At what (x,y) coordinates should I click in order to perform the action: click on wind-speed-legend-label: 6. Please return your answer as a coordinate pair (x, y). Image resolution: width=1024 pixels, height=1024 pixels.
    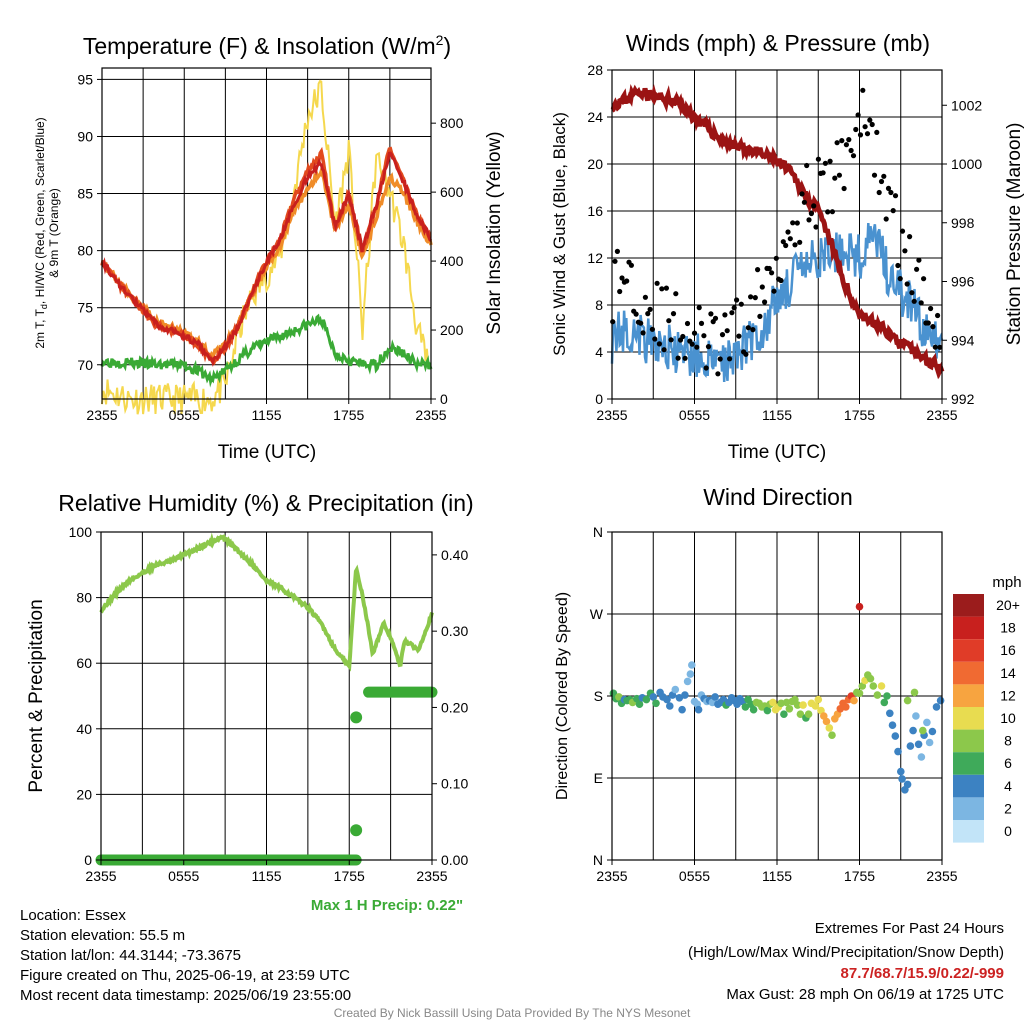
    Looking at the image, I should click on (1008, 763).